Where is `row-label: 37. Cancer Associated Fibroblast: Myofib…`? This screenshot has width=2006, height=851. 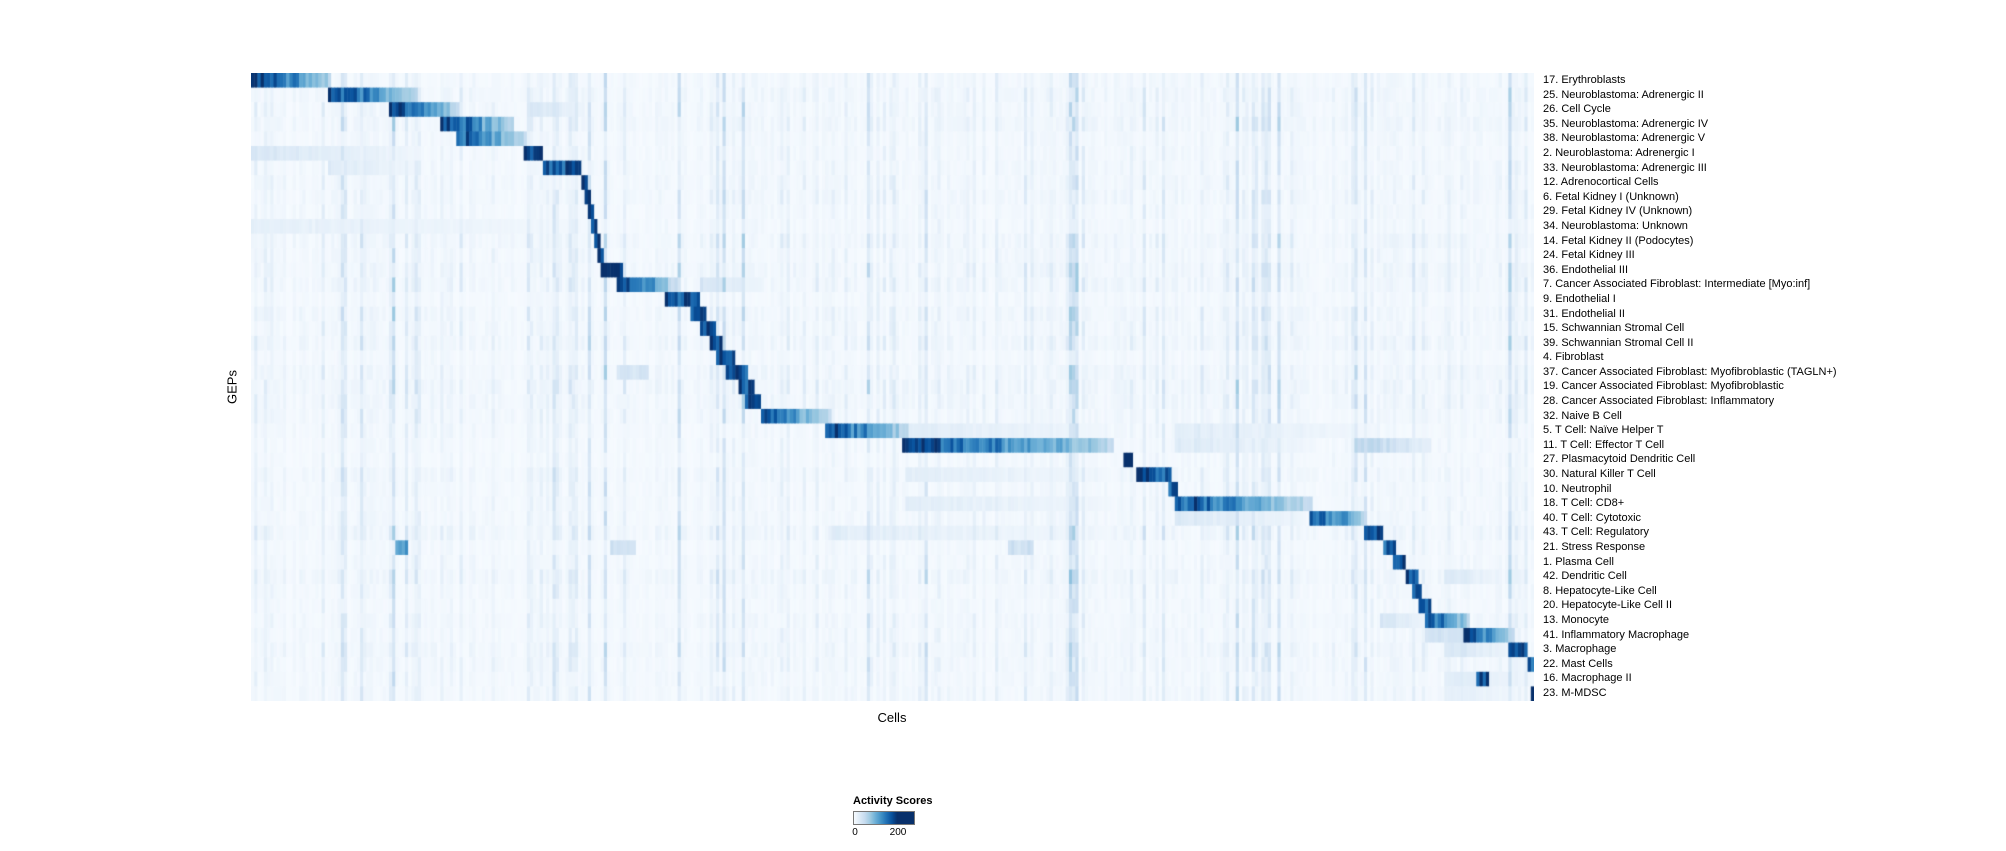 row-label: 37. Cancer Associated Fibroblast: Myofib… is located at coordinates (1690, 371).